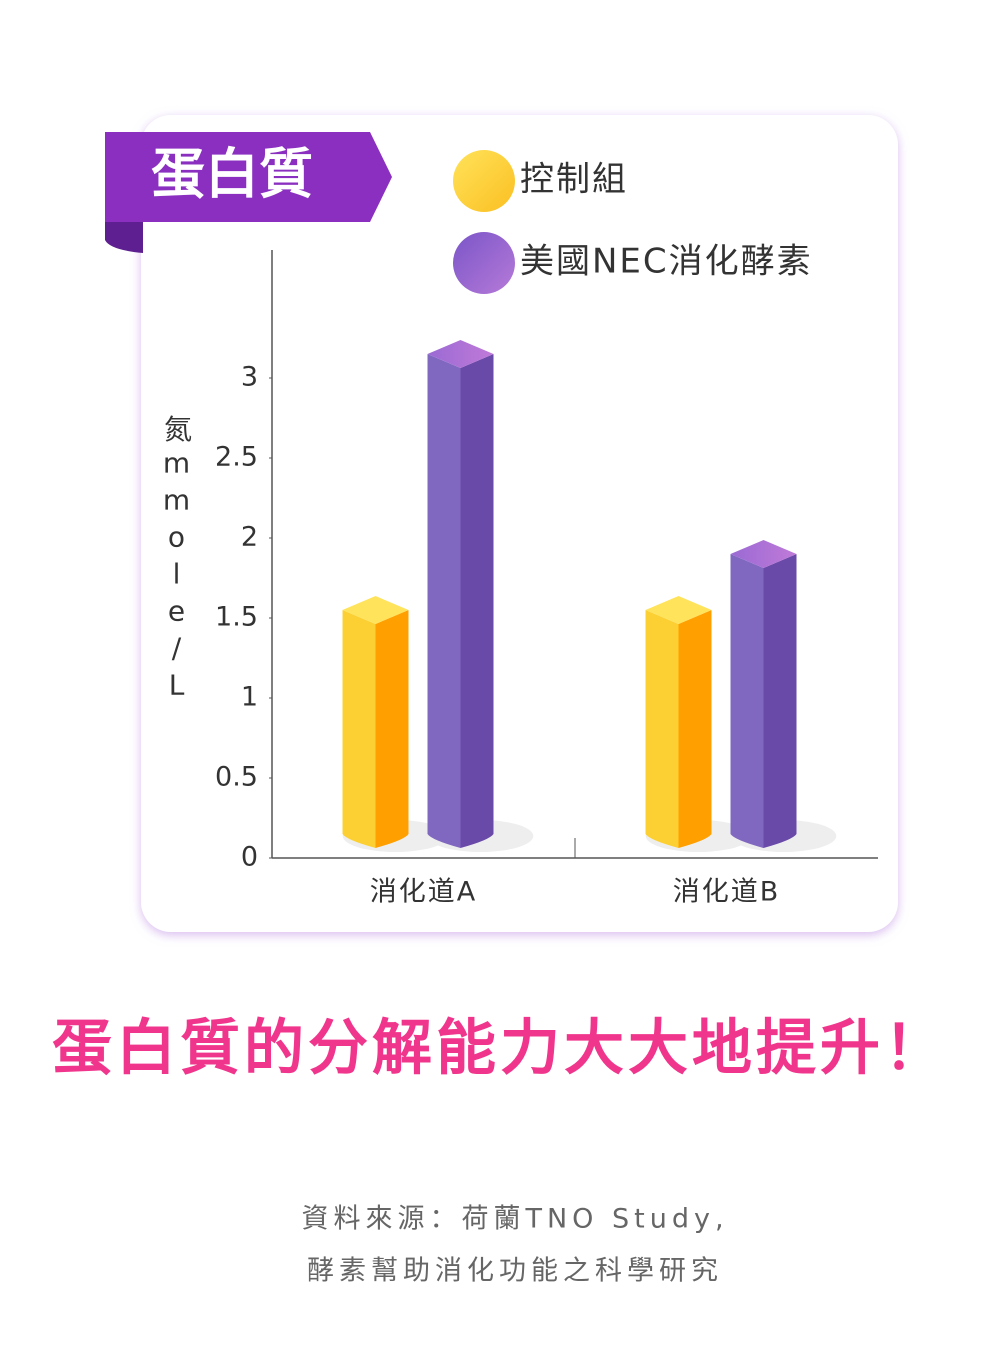 This screenshot has height=1362, width=1000. Describe the element at coordinates (236, 457) in the screenshot. I see `y-tick-label: 2.5` at that location.